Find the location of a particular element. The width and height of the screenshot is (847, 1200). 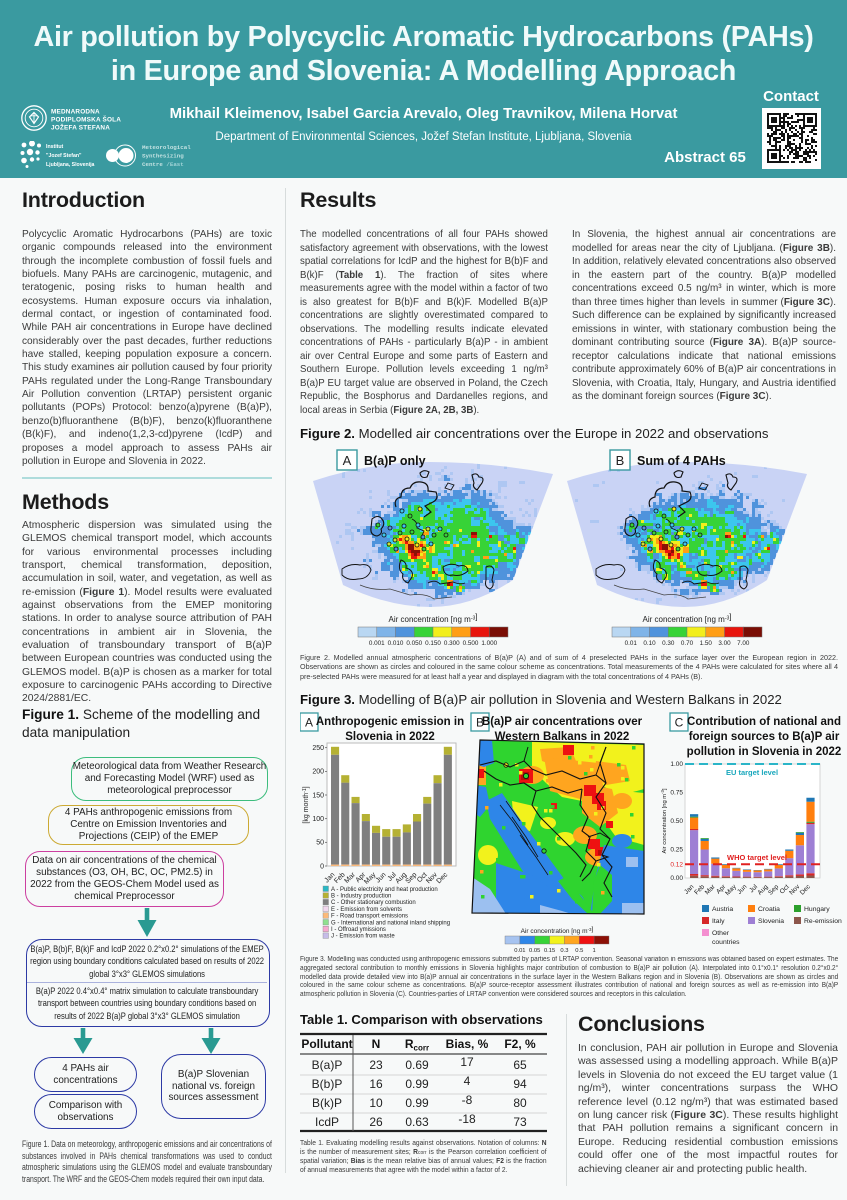

svg-text: 4 is located at coordinates (467, 1081).